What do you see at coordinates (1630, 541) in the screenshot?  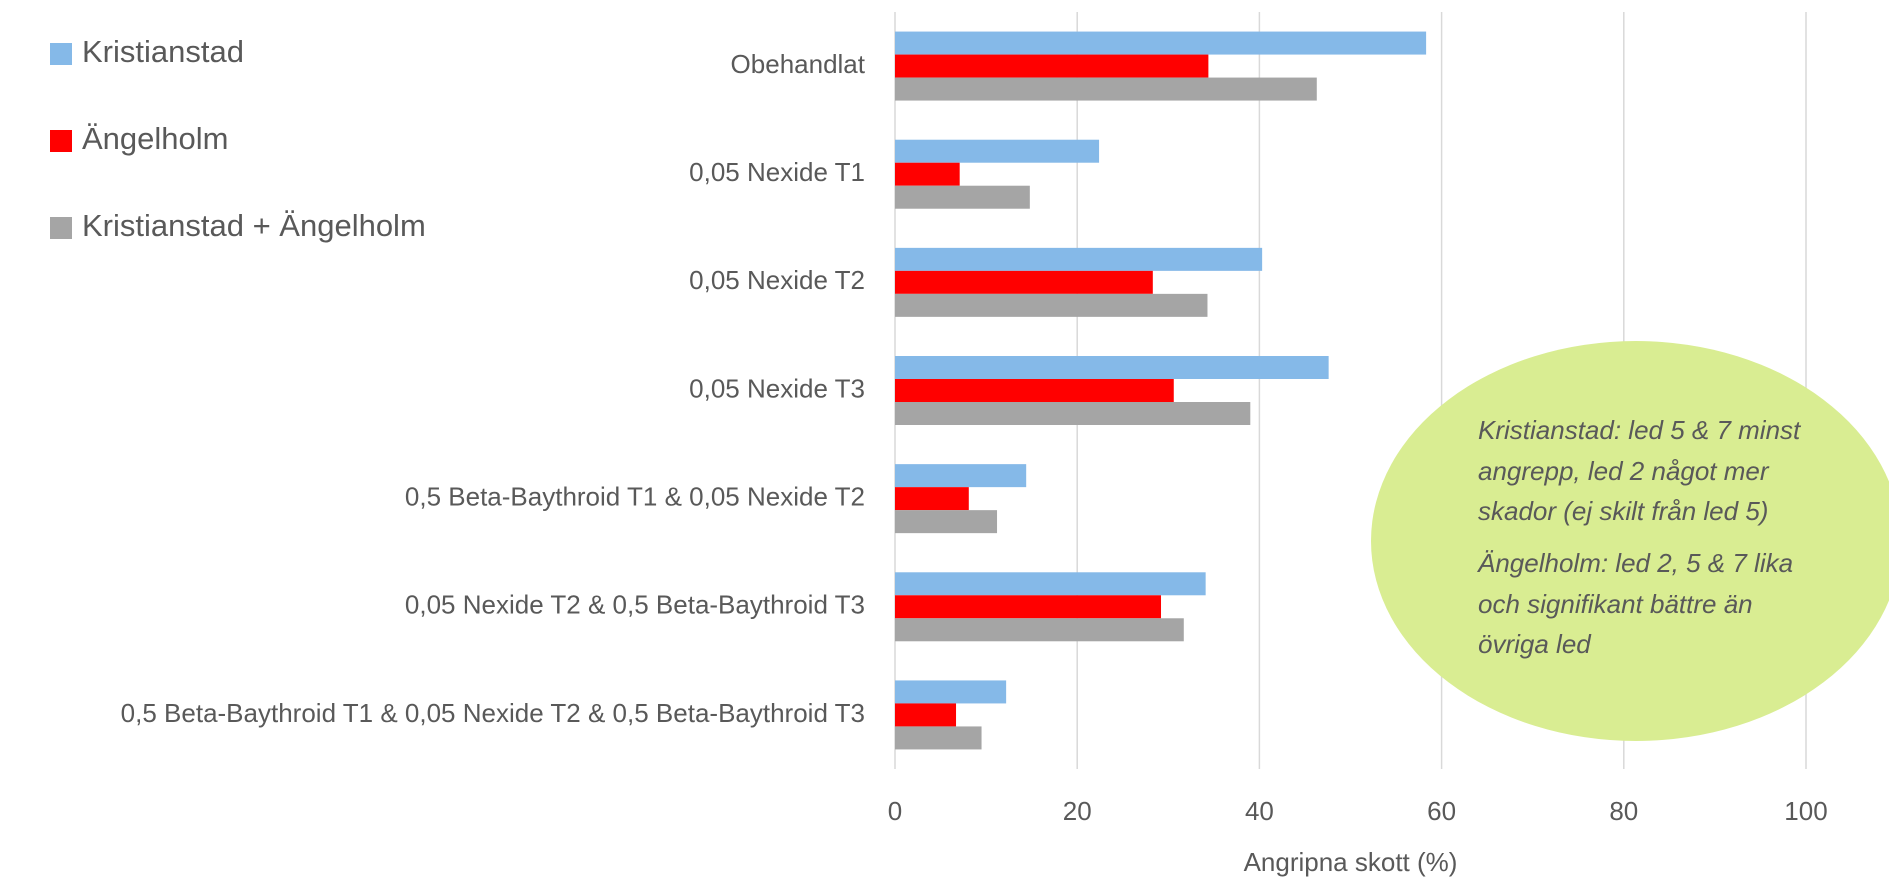 I see `annotation-bubble` at bounding box center [1630, 541].